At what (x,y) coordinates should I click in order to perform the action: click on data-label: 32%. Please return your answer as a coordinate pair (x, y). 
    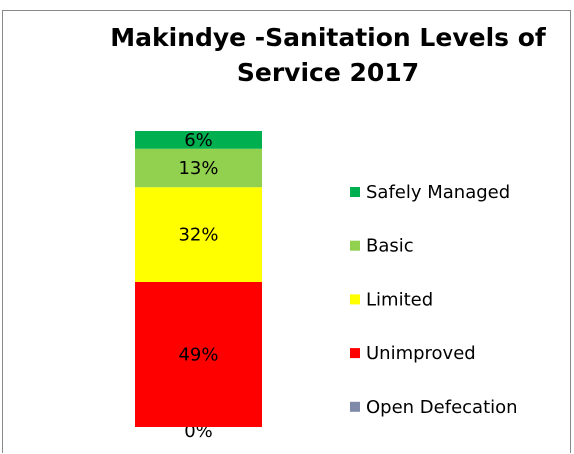
    Looking at the image, I should click on (198, 235).